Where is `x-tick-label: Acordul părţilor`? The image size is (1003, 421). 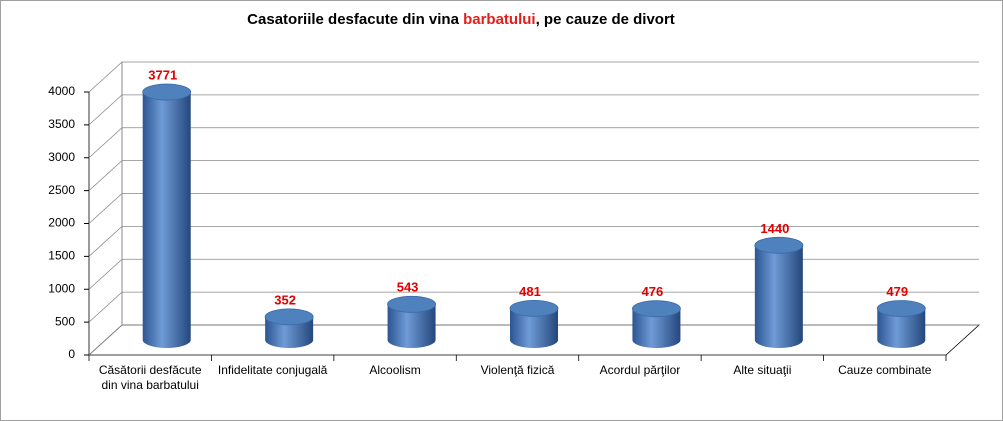 x-tick-label: Acordul părţilor is located at coordinates (640, 370).